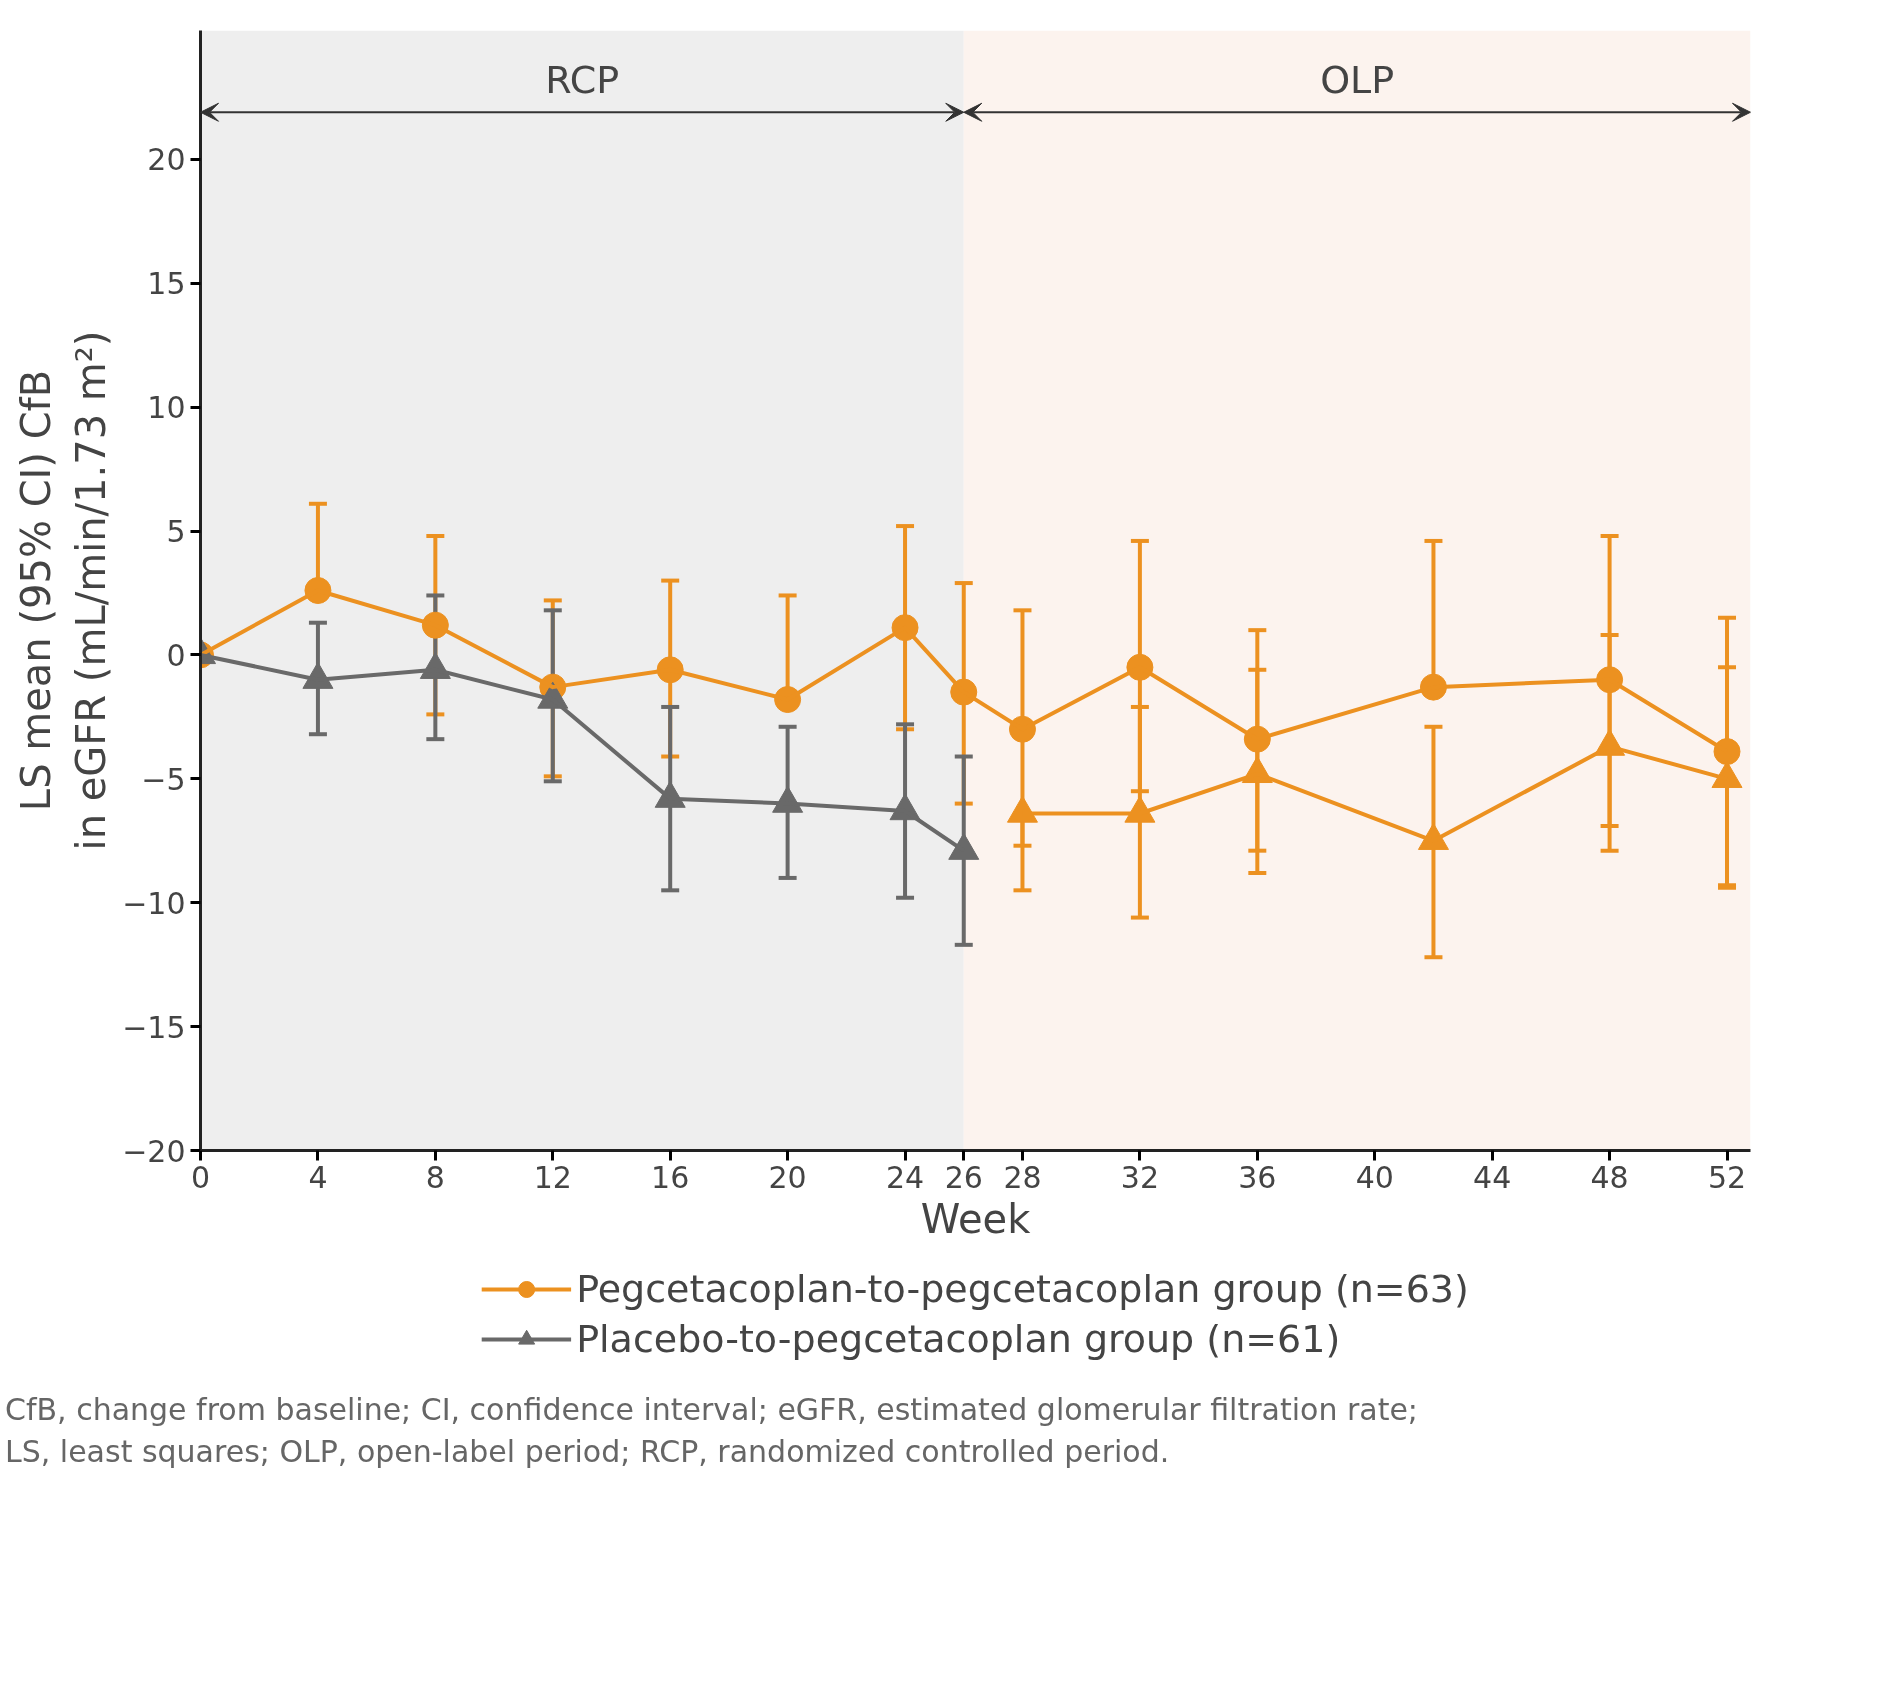 The width and height of the screenshot is (1889, 1693). Describe the element at coordinates (154, 1027) in the screenshot. I see `y-tick-label: −15` at that location.